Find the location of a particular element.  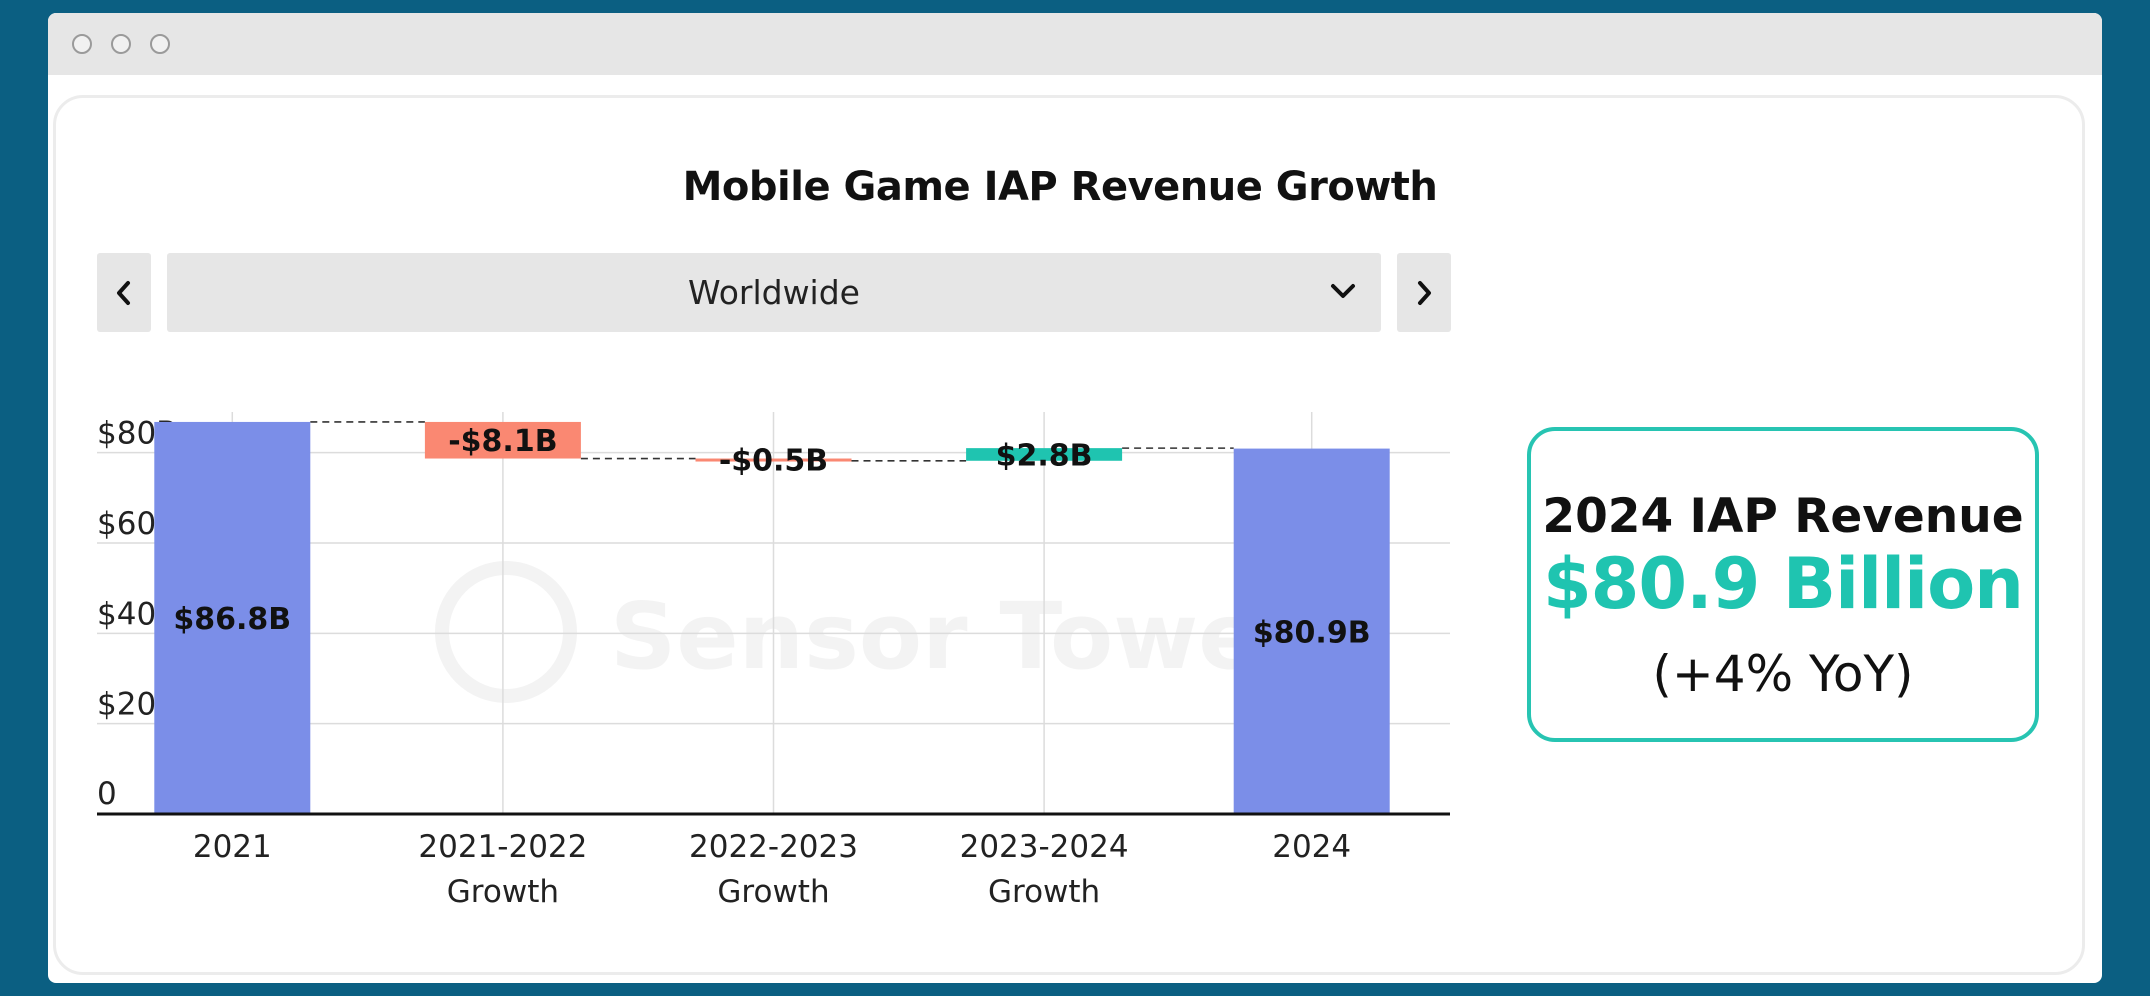

close-window-button is located at coordinates (82, 44).